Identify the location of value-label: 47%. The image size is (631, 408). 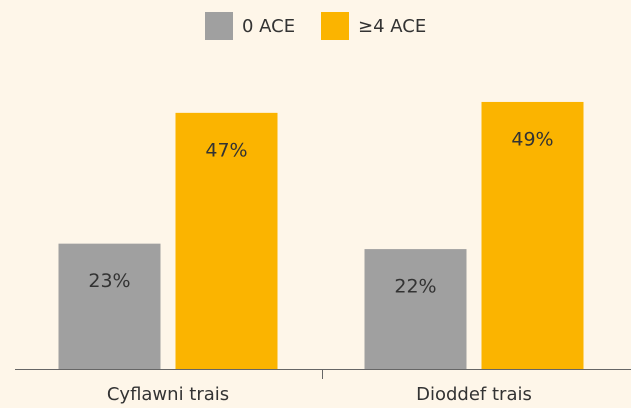
(226, 150).